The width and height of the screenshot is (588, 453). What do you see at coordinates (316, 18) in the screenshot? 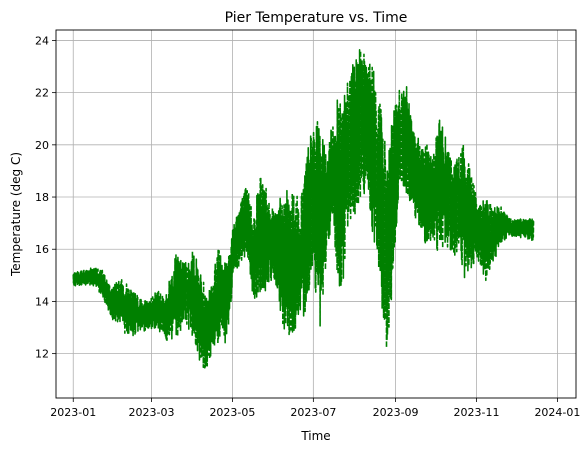
I see `chart-title: Pier Temperature vs. Time` at bounding box center [316, 18].